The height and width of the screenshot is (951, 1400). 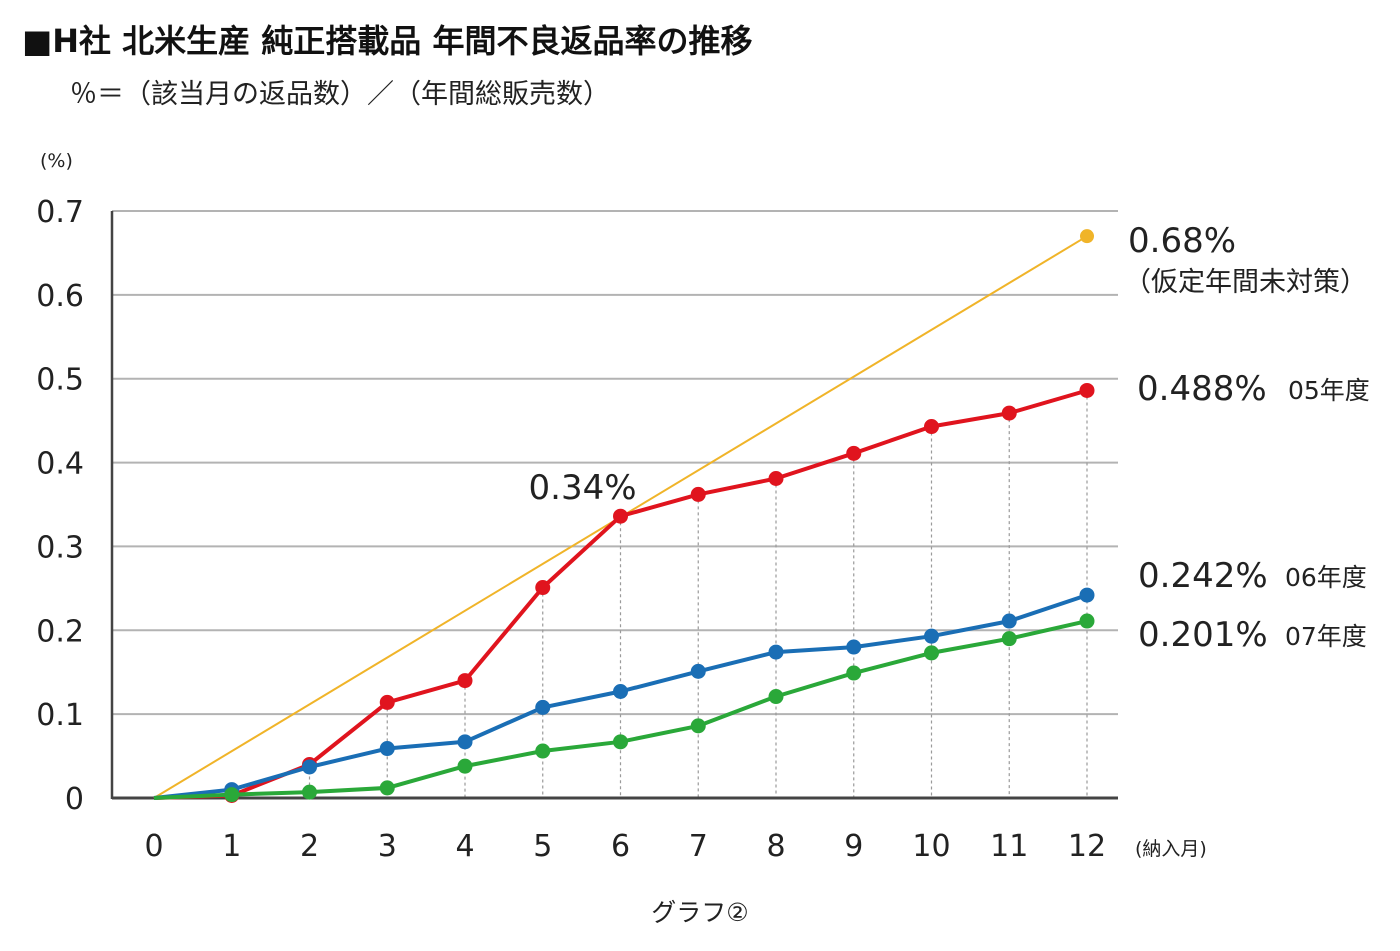 What do you see at coordinates (1202, 389) in the screenshot?
I see `end-value-label-fy05: 0.488%` at bounding box center [1202, 389].